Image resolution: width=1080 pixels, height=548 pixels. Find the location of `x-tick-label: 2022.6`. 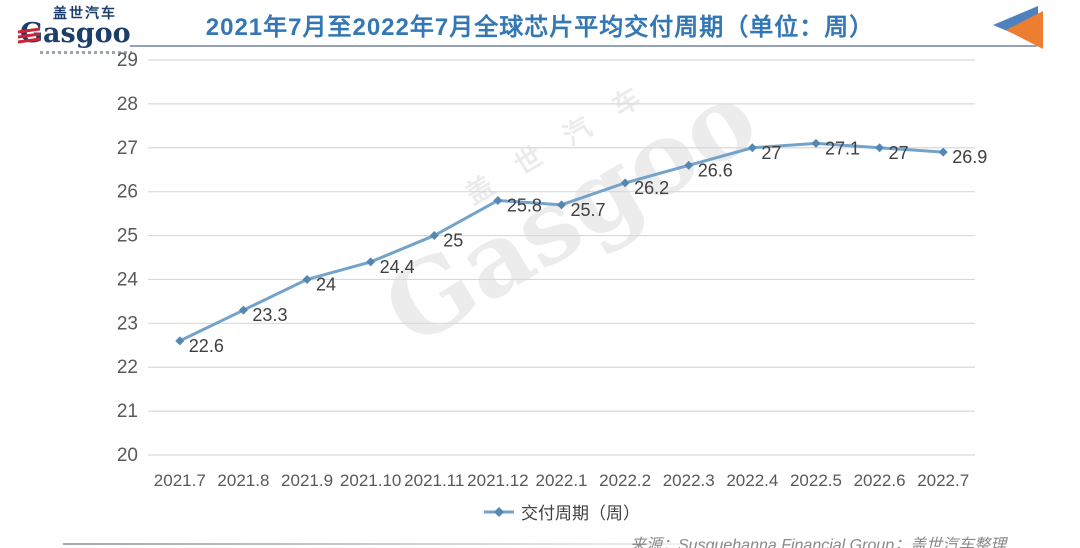

x-tick-label: 2022.6 is located at coordinates (880, 480).